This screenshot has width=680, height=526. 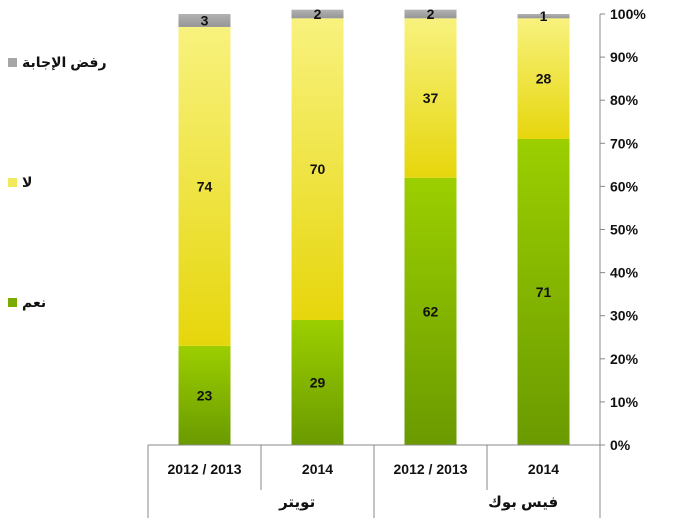 What do you see at coordinates (624, 100) in the screenshot?
I see `y-tick-label: 80%` at bounding box center [624, 100].